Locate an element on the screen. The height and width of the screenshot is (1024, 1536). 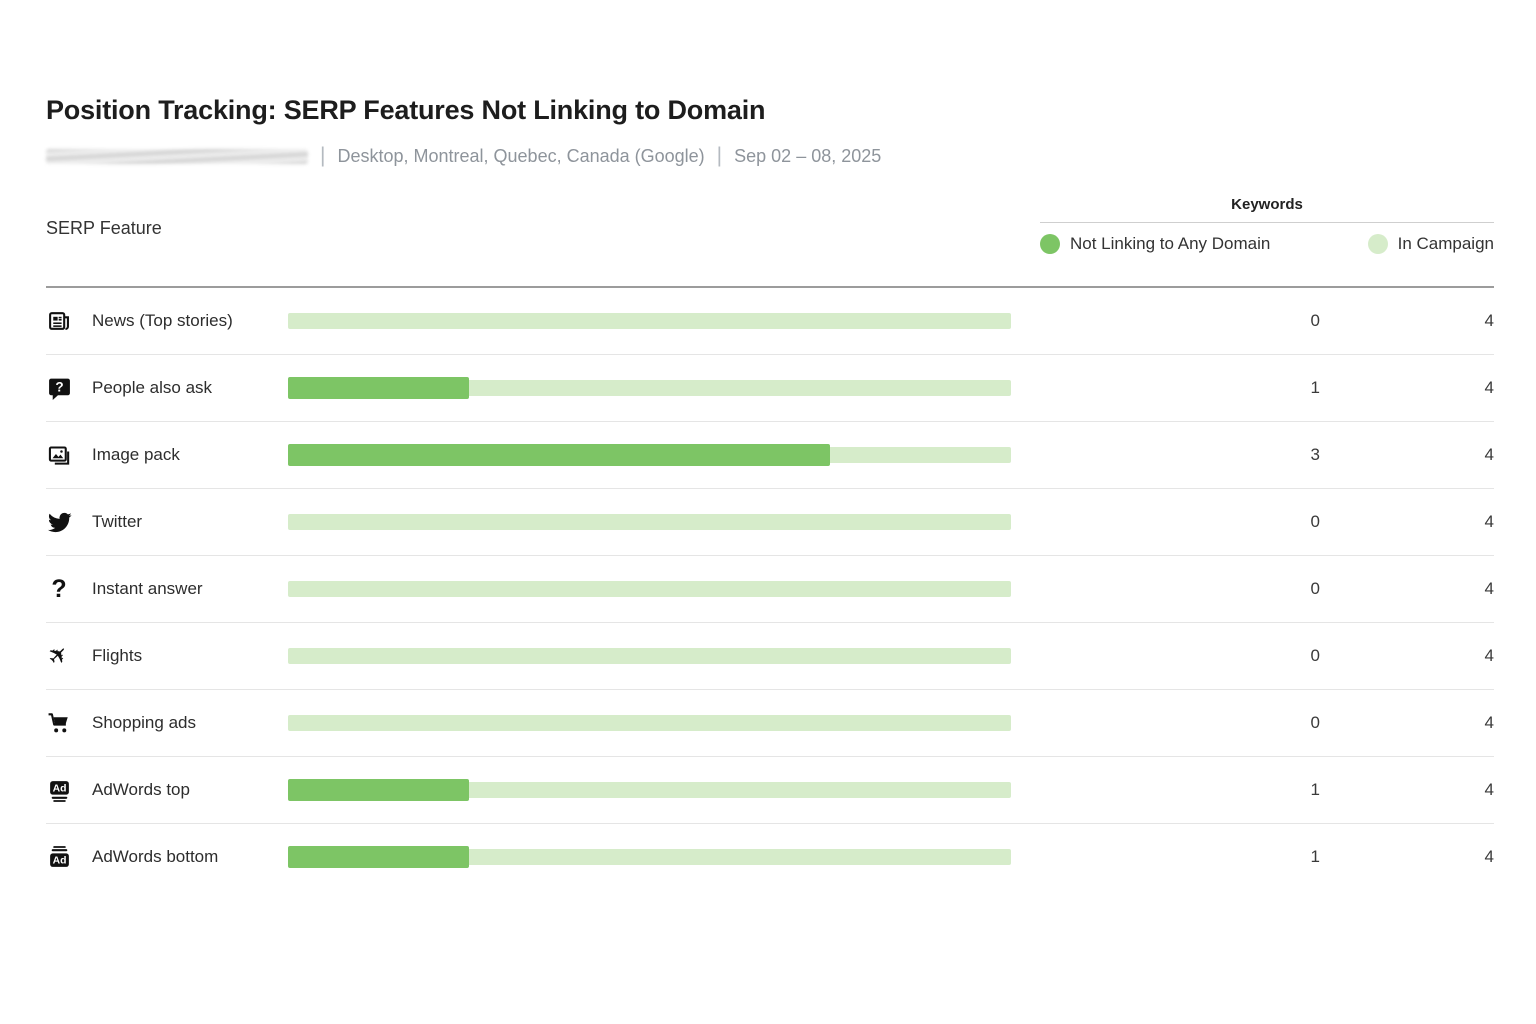
flights-icon: ✈ is located at coordinates (58, 655).